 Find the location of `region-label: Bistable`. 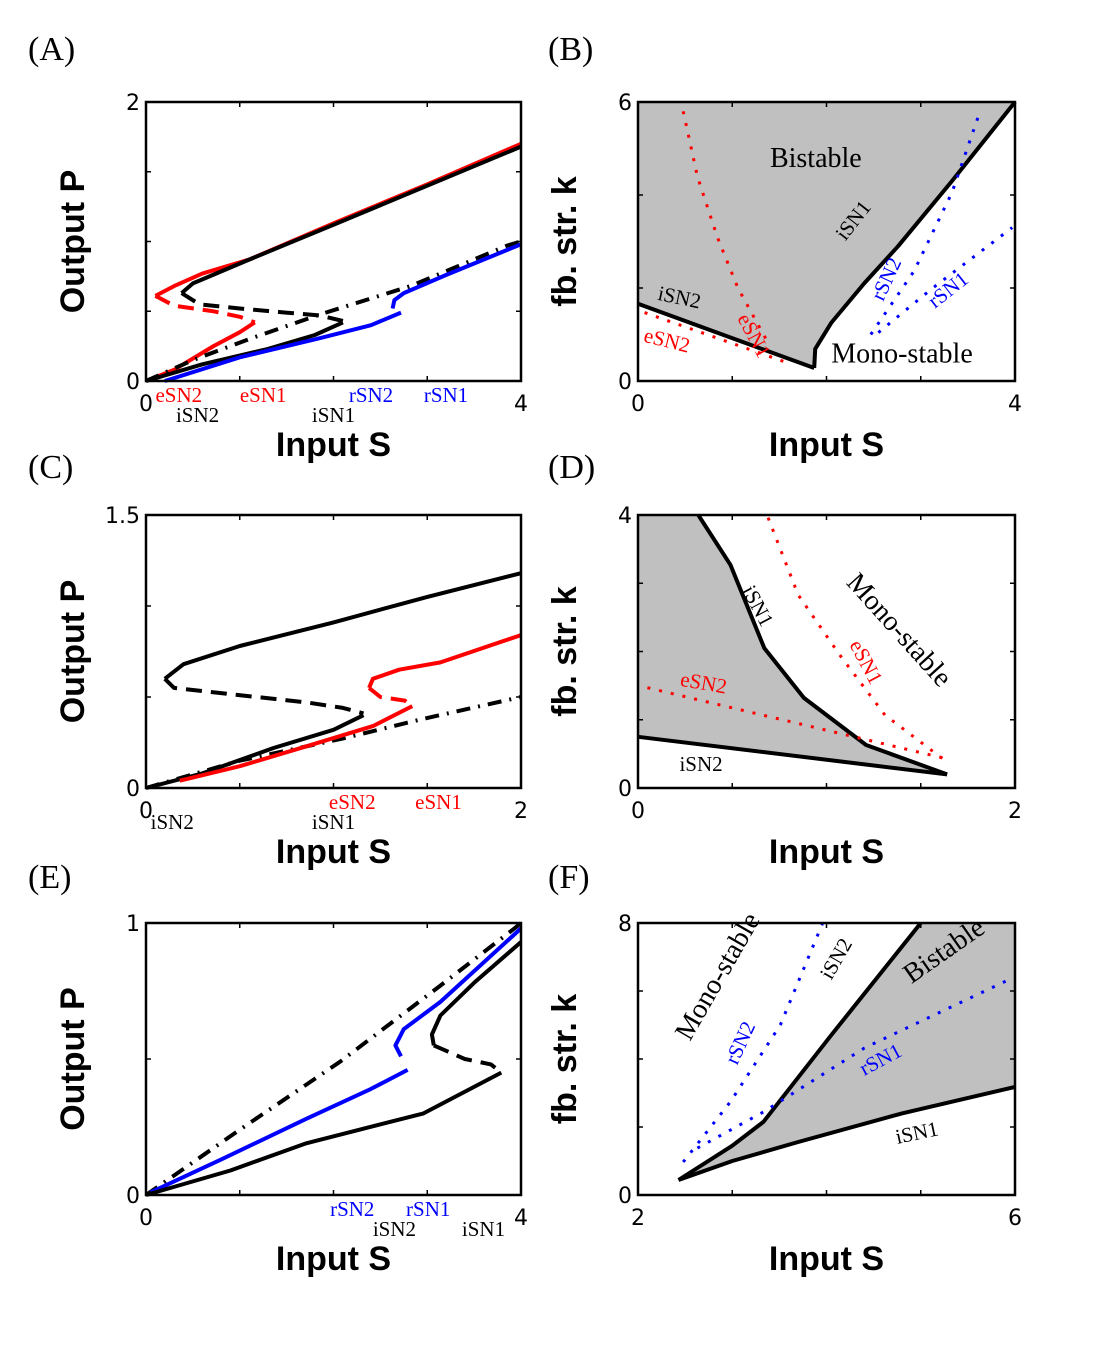

region-label: Bistable is located at coordinates (816, 158).